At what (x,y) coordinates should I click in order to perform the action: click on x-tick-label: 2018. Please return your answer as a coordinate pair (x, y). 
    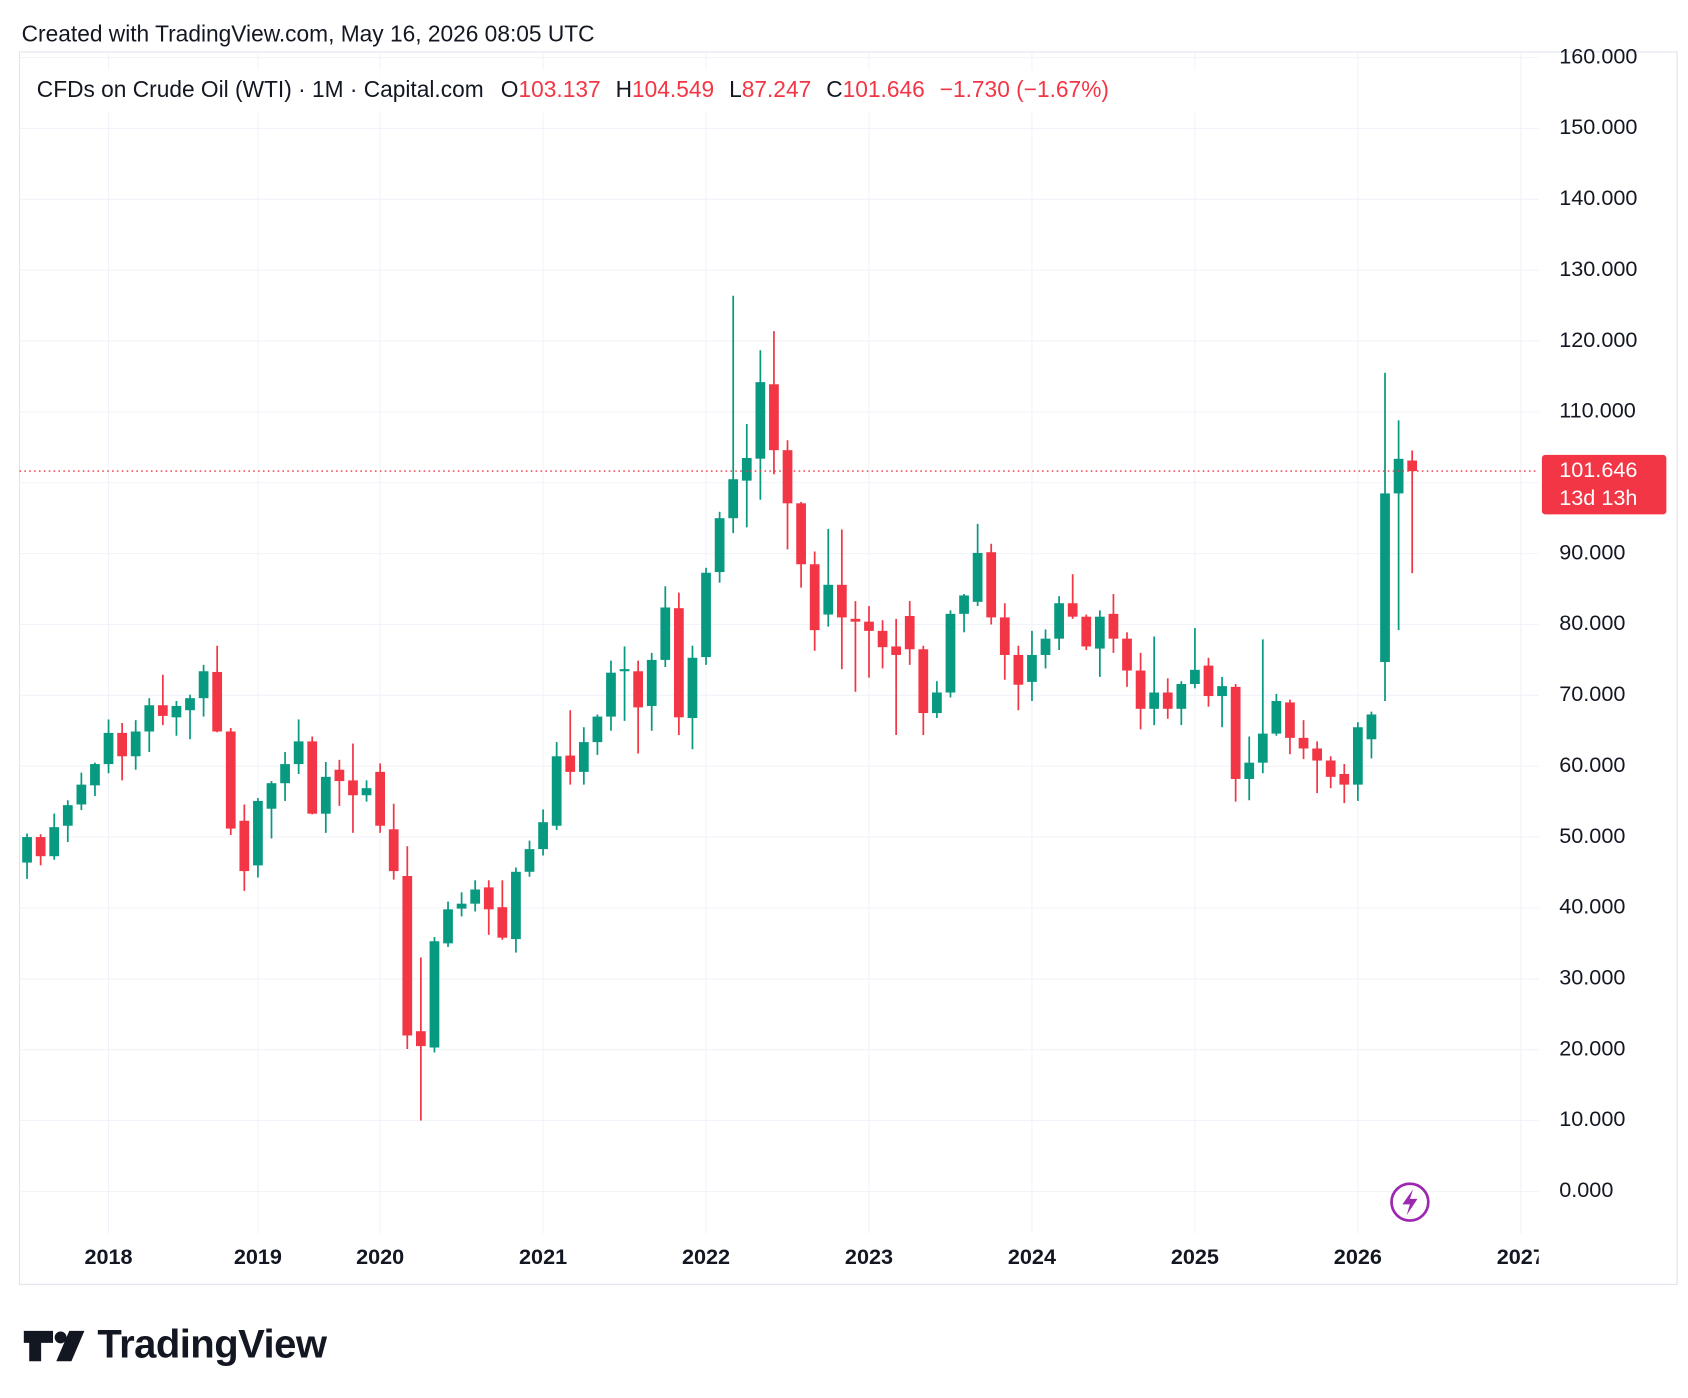
    Looking at the image, I should click on (108, 1256).